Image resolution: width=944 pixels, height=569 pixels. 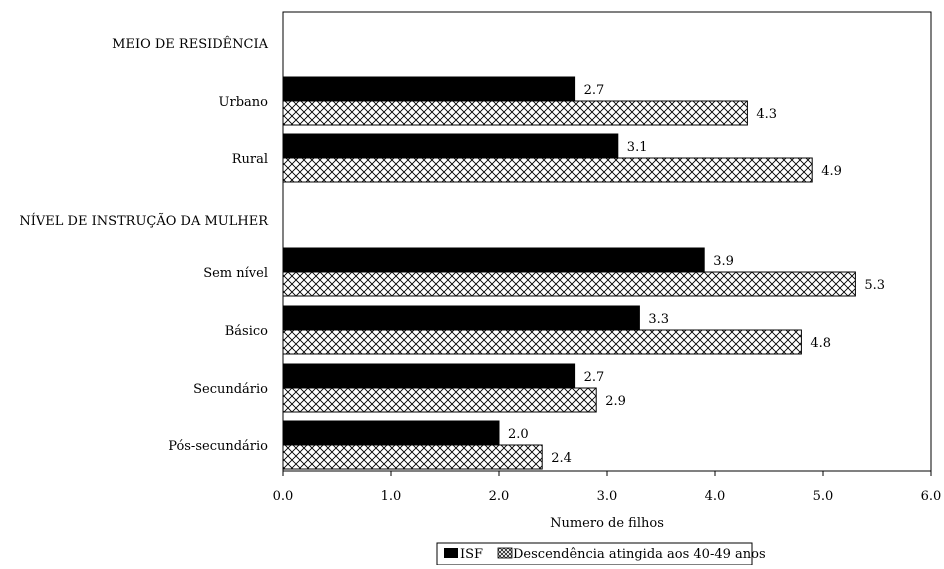 What do you see at coordinates (637, 147) in the screenshot?
I see `data-label: 3.1` at bounding box center [637, 147].